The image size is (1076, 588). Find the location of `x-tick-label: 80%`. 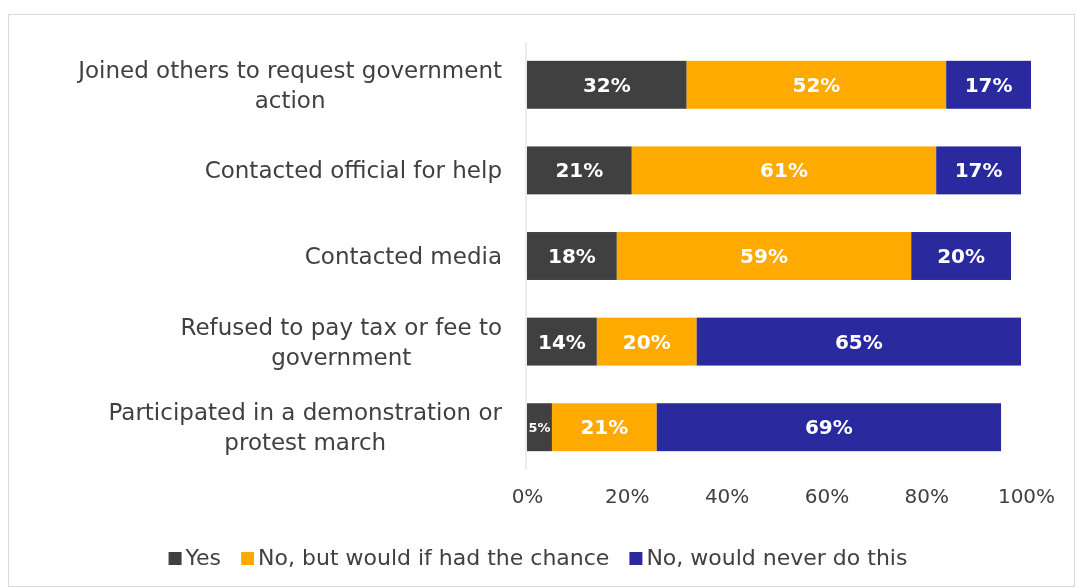

x-tick-label: 80% is located at coordinates (926, 496).